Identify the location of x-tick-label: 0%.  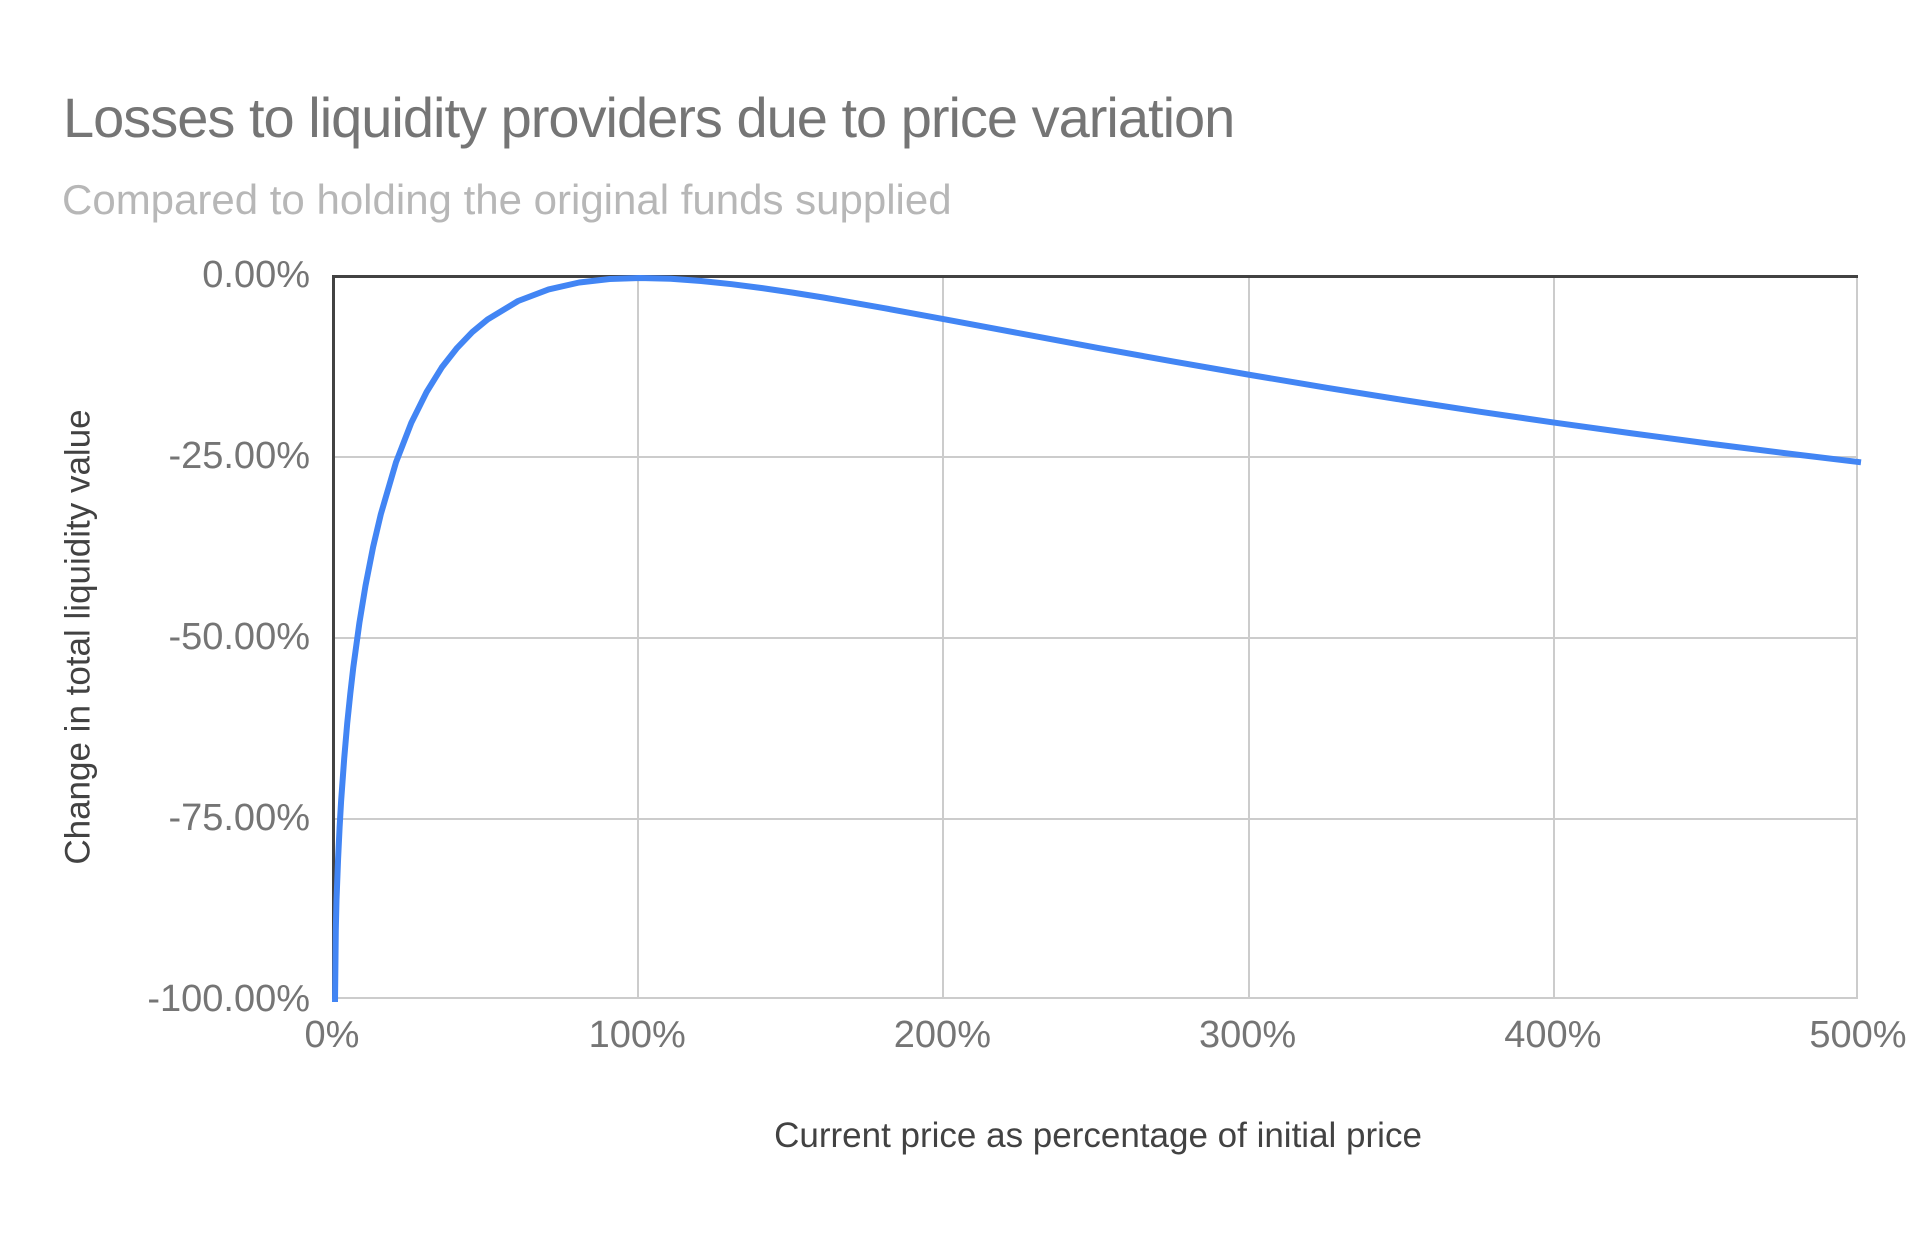
(332, 1035).